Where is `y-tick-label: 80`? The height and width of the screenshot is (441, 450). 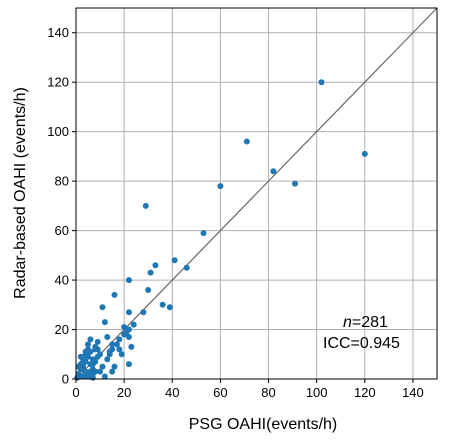 y-tick-label: 80 is located at coordinates (62, 181).